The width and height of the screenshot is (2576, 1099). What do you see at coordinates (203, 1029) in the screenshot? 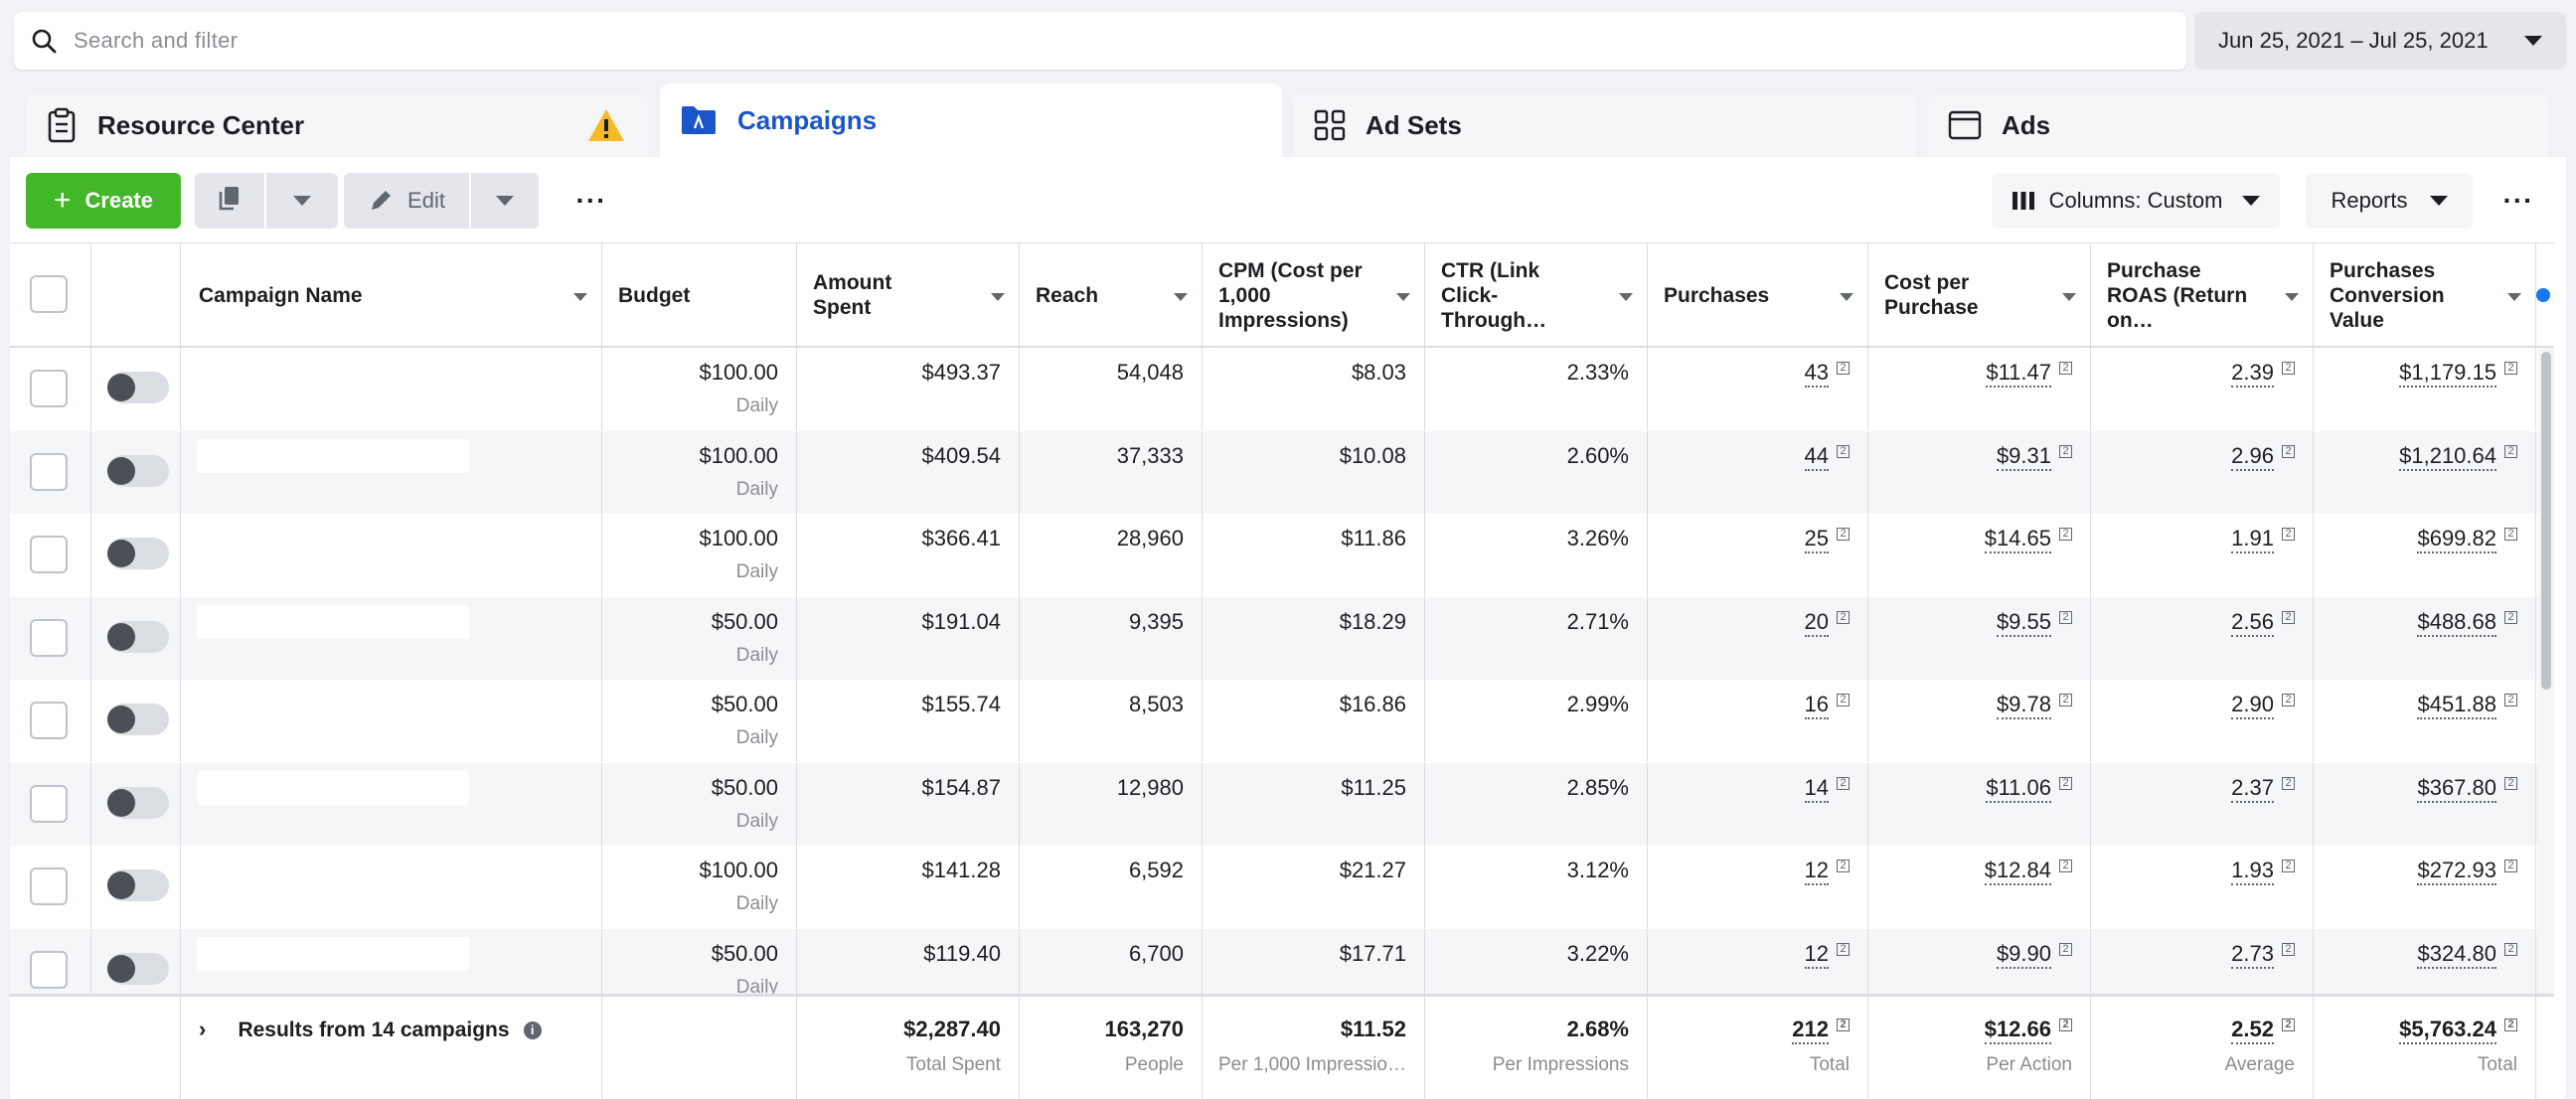
I see `chevron-right-icon: ›` at bounding box center [203, 1029].